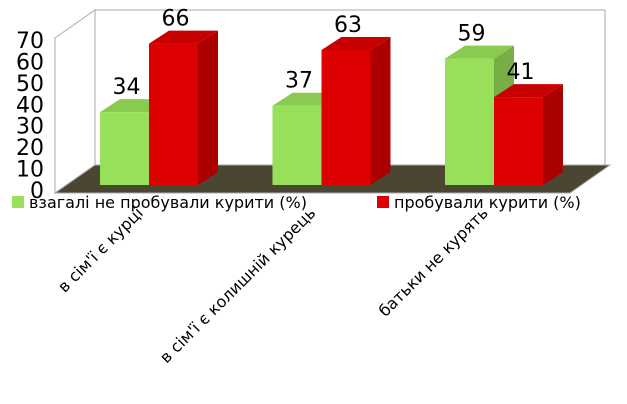  What do you see at coordinates (30, 41) in the screenshot?
I see `y-tick-label: 70` at bounding box center [30, 41].